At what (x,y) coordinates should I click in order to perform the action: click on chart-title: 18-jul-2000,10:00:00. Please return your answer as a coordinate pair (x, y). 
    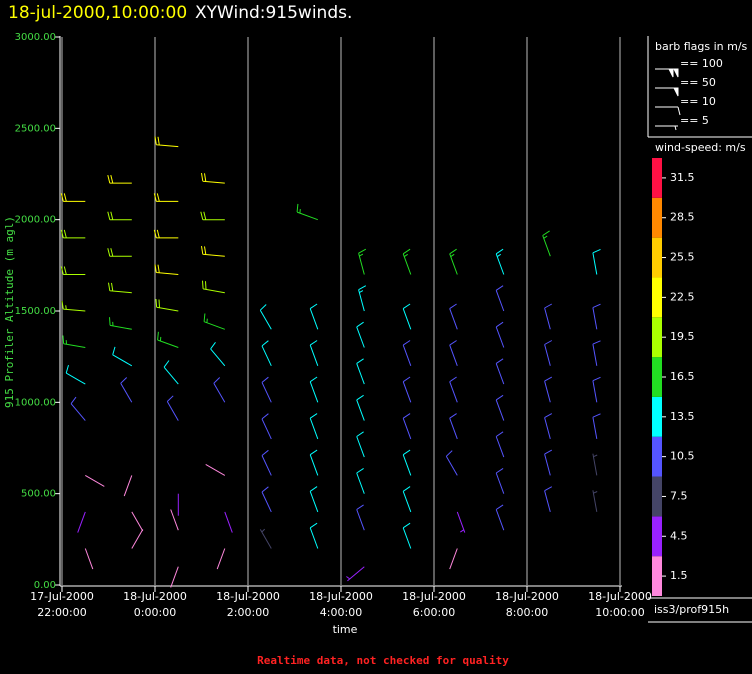
    Looking at the image, I should click on (97, 13).